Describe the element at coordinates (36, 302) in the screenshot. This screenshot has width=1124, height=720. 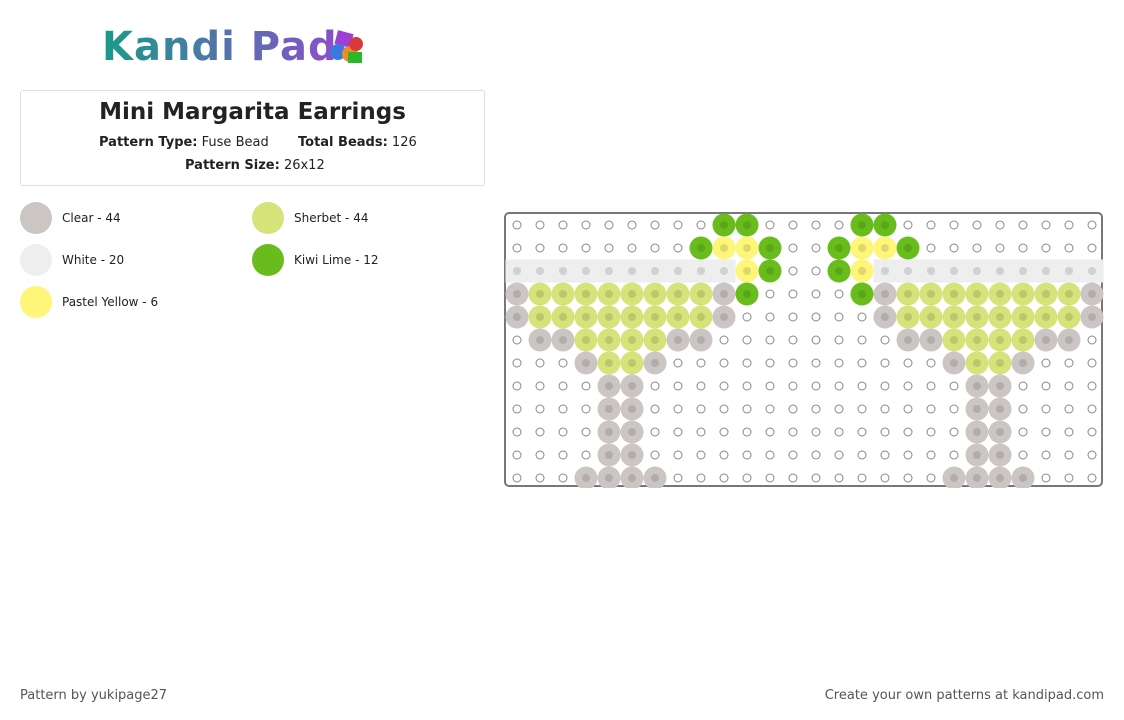
I see `swatch` at that location.